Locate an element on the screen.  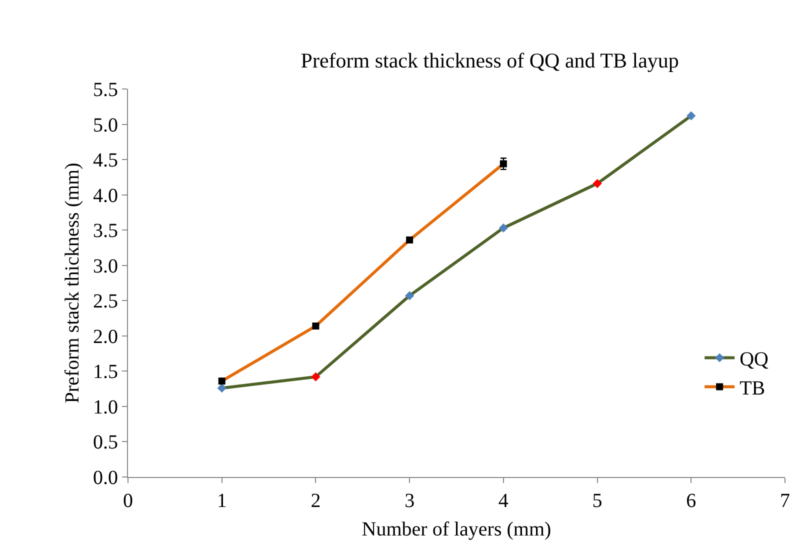
chart-title: Preform stack thickness of QQ and TB layup is located at coordinates (489, 60).